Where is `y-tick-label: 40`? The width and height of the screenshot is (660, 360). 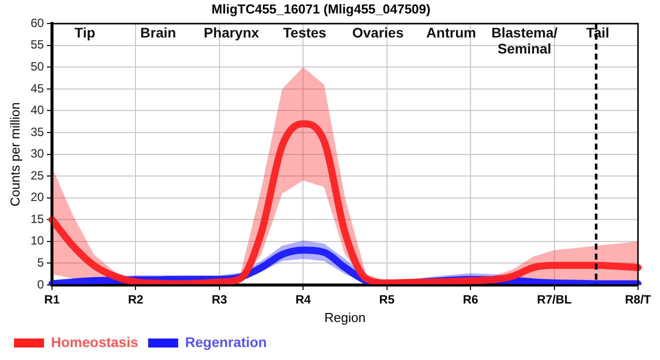
y-tick-label: 40 is located at coordinates (37, 110).